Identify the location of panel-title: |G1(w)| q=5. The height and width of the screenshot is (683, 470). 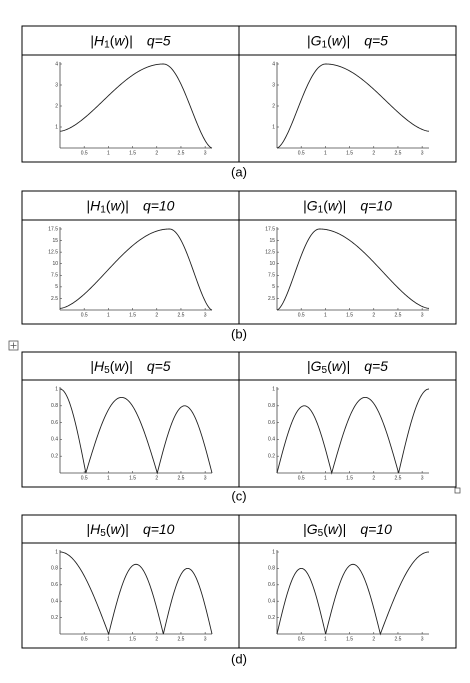
(347, 41).